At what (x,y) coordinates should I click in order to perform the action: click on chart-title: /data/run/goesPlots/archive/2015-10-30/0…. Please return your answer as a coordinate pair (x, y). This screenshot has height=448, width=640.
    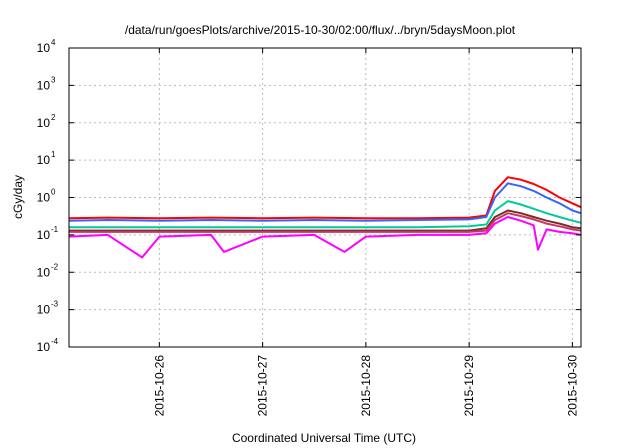
    Looking at the image, I should click on (320, 30).